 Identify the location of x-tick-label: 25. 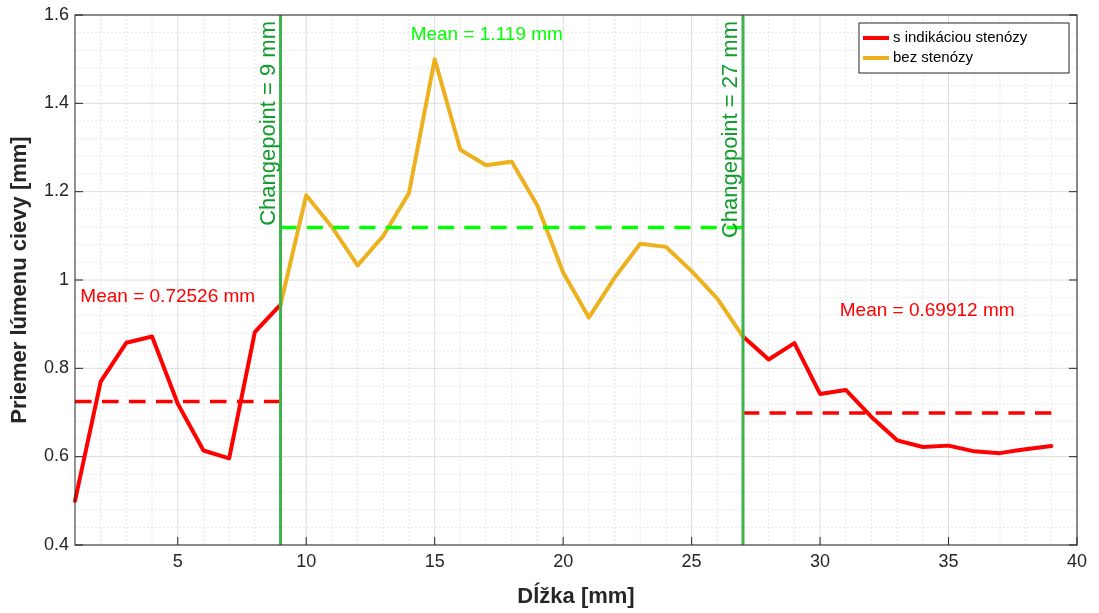
(691, 561).